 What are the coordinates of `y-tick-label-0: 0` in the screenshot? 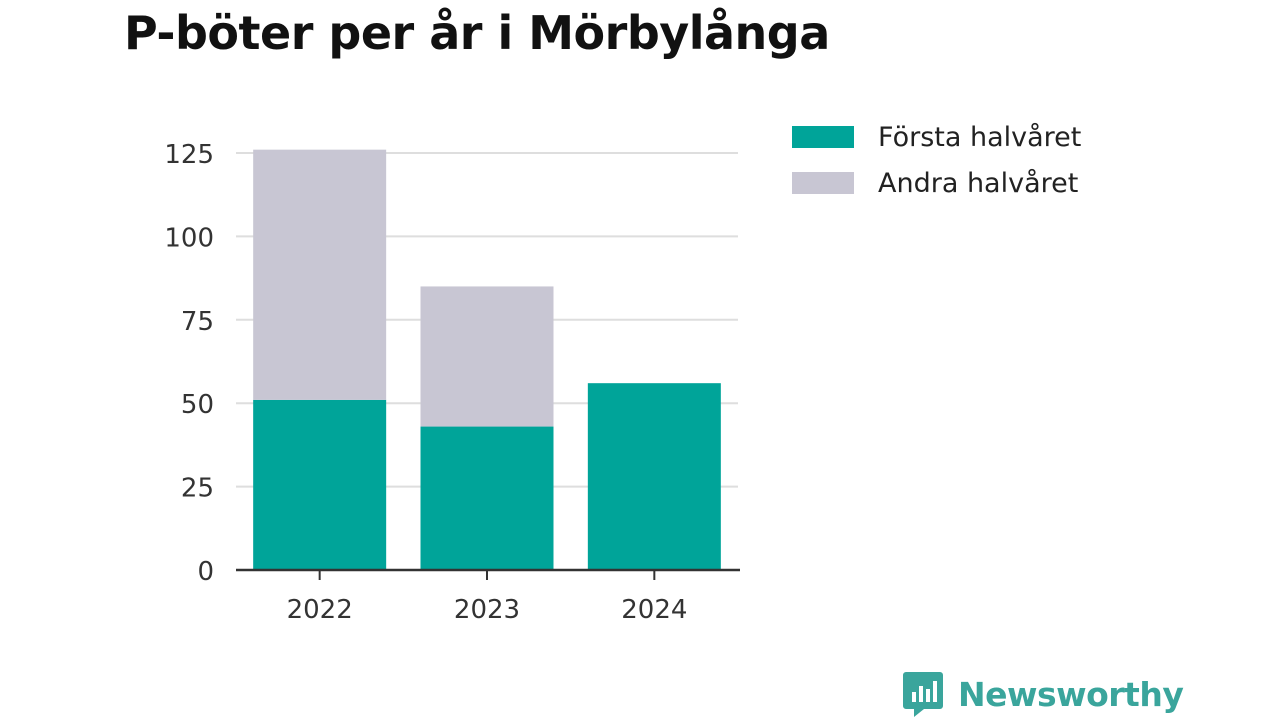 It's located at (205, 572).